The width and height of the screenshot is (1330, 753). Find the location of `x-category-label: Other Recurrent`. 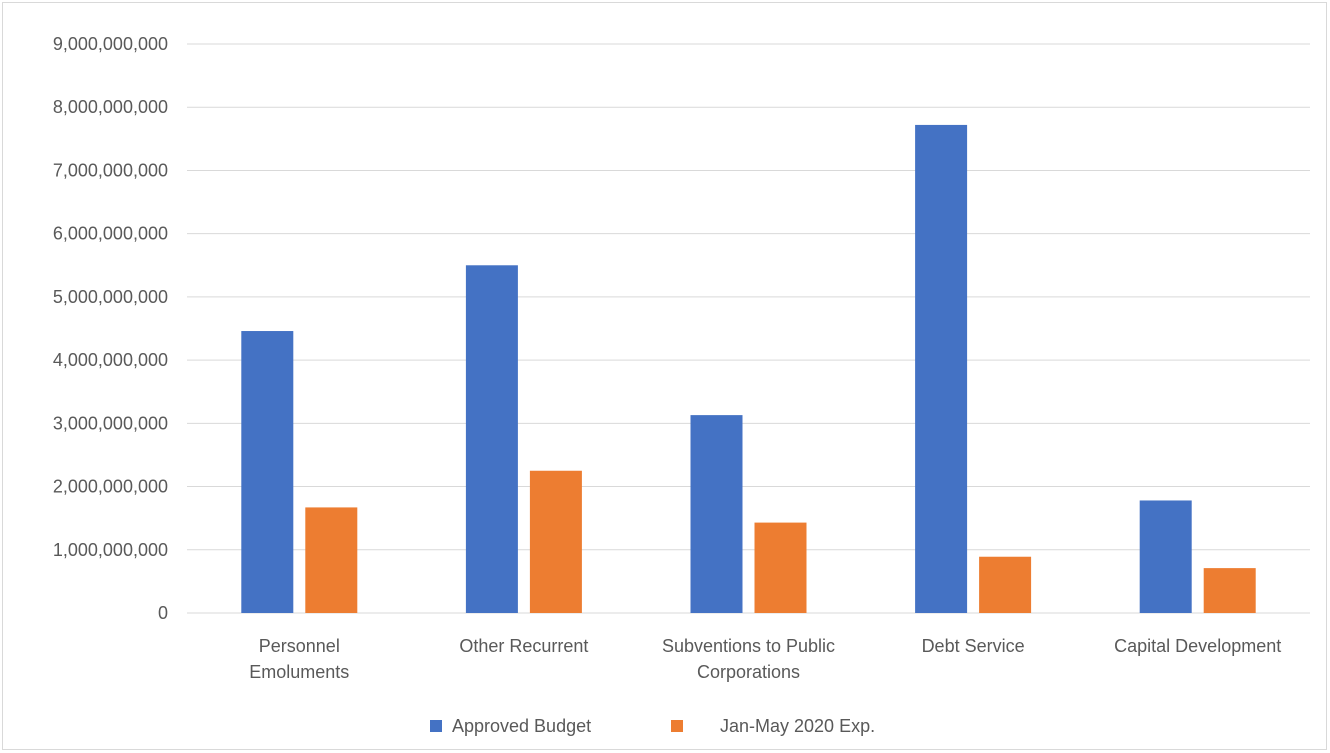

x-category-label: Other Recurrent is located at coordinates (523, 646).